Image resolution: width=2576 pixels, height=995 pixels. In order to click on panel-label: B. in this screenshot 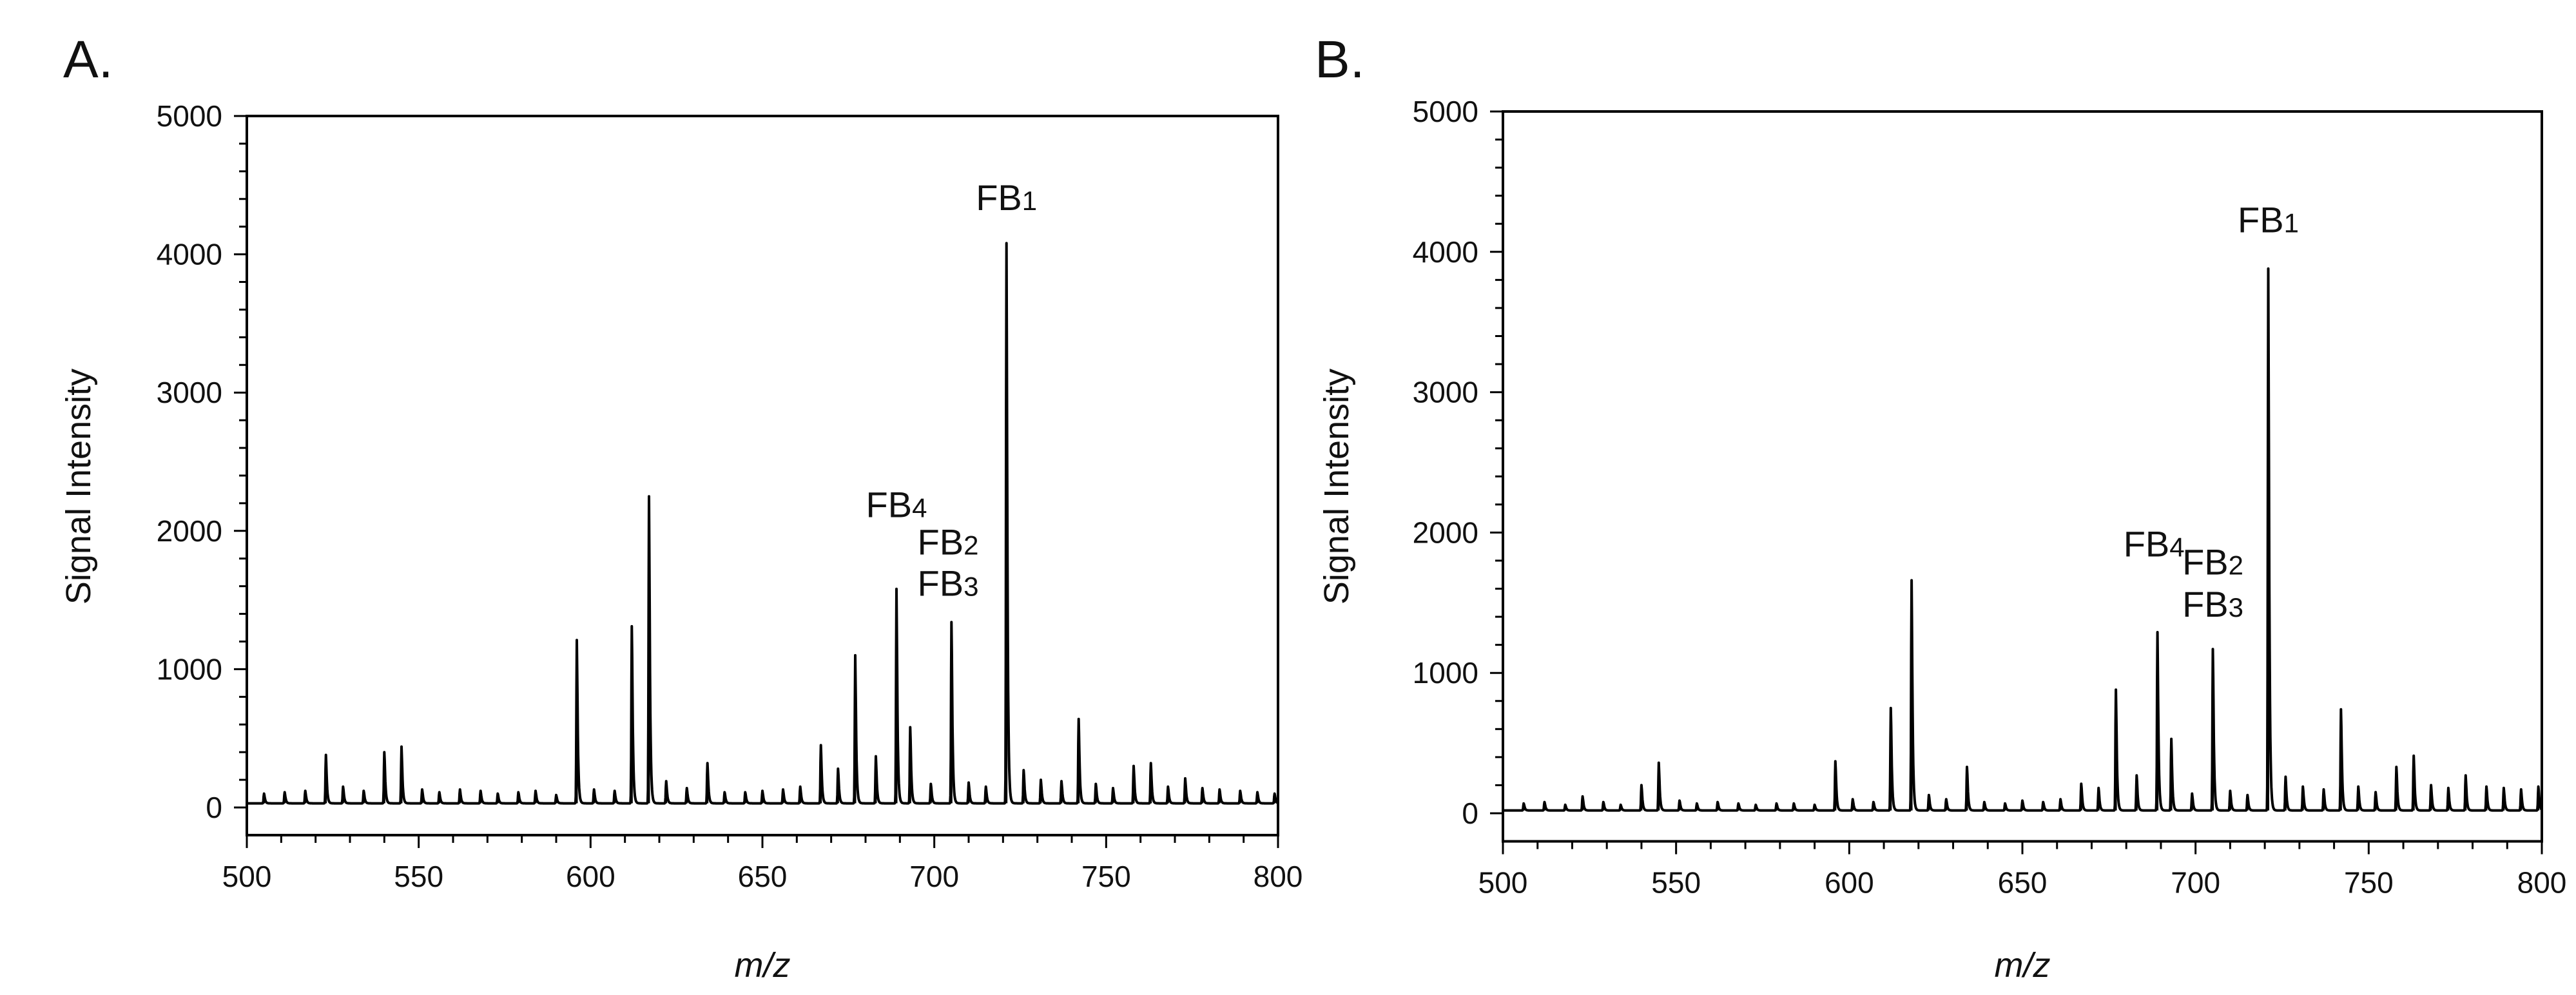, I will do `click(1339, 59)`.